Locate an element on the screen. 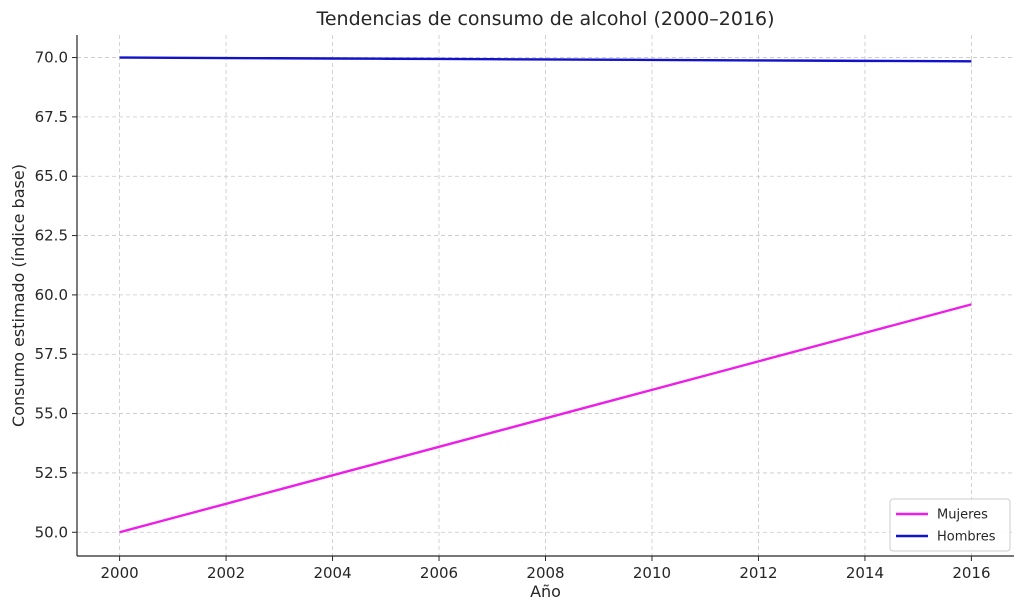 The image size is (1024, 611). legend-box is located at coordinates (950, 525).